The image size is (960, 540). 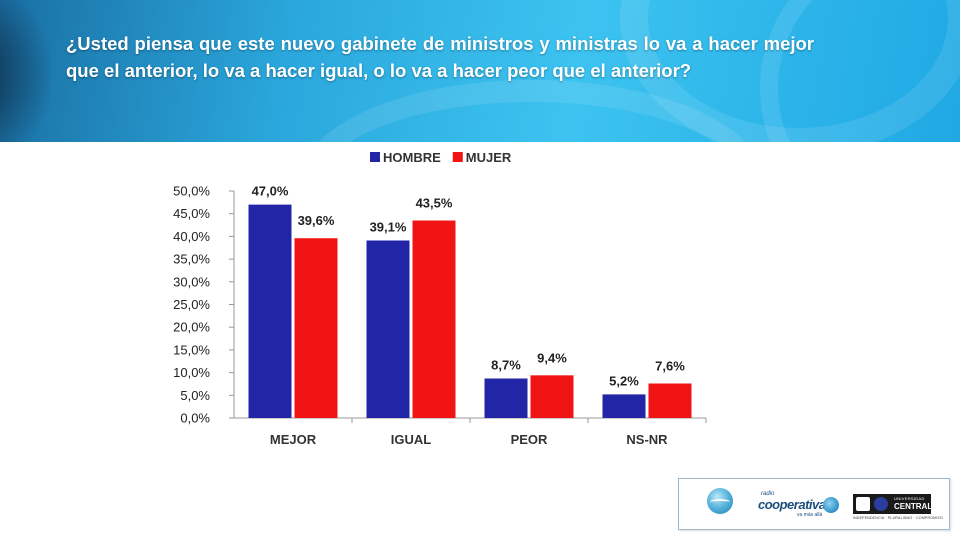 I want to click on cooperativa-swoosh-icon, so click(x=831, y=505).